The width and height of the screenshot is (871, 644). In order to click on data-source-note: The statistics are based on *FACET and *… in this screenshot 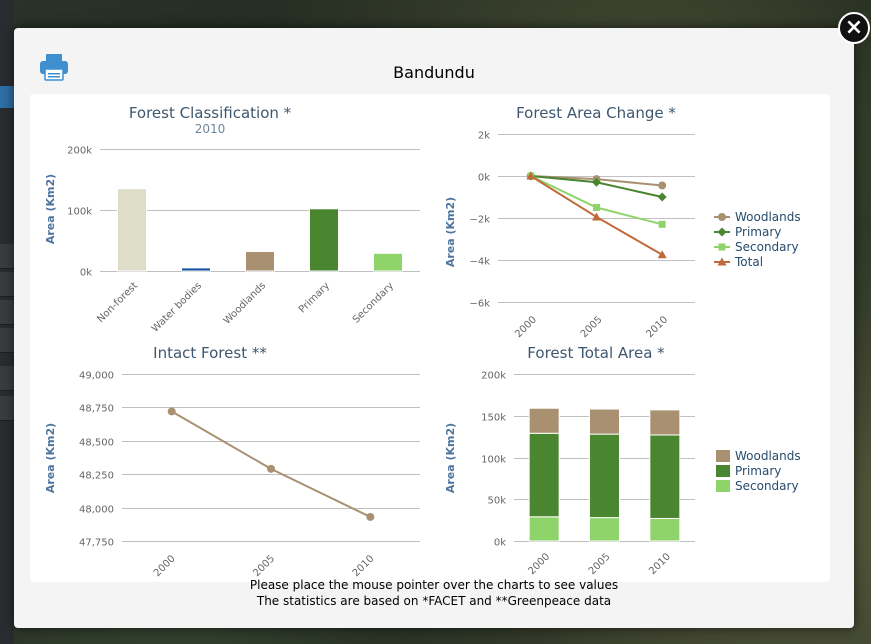, I will do `click(434, 601)`.